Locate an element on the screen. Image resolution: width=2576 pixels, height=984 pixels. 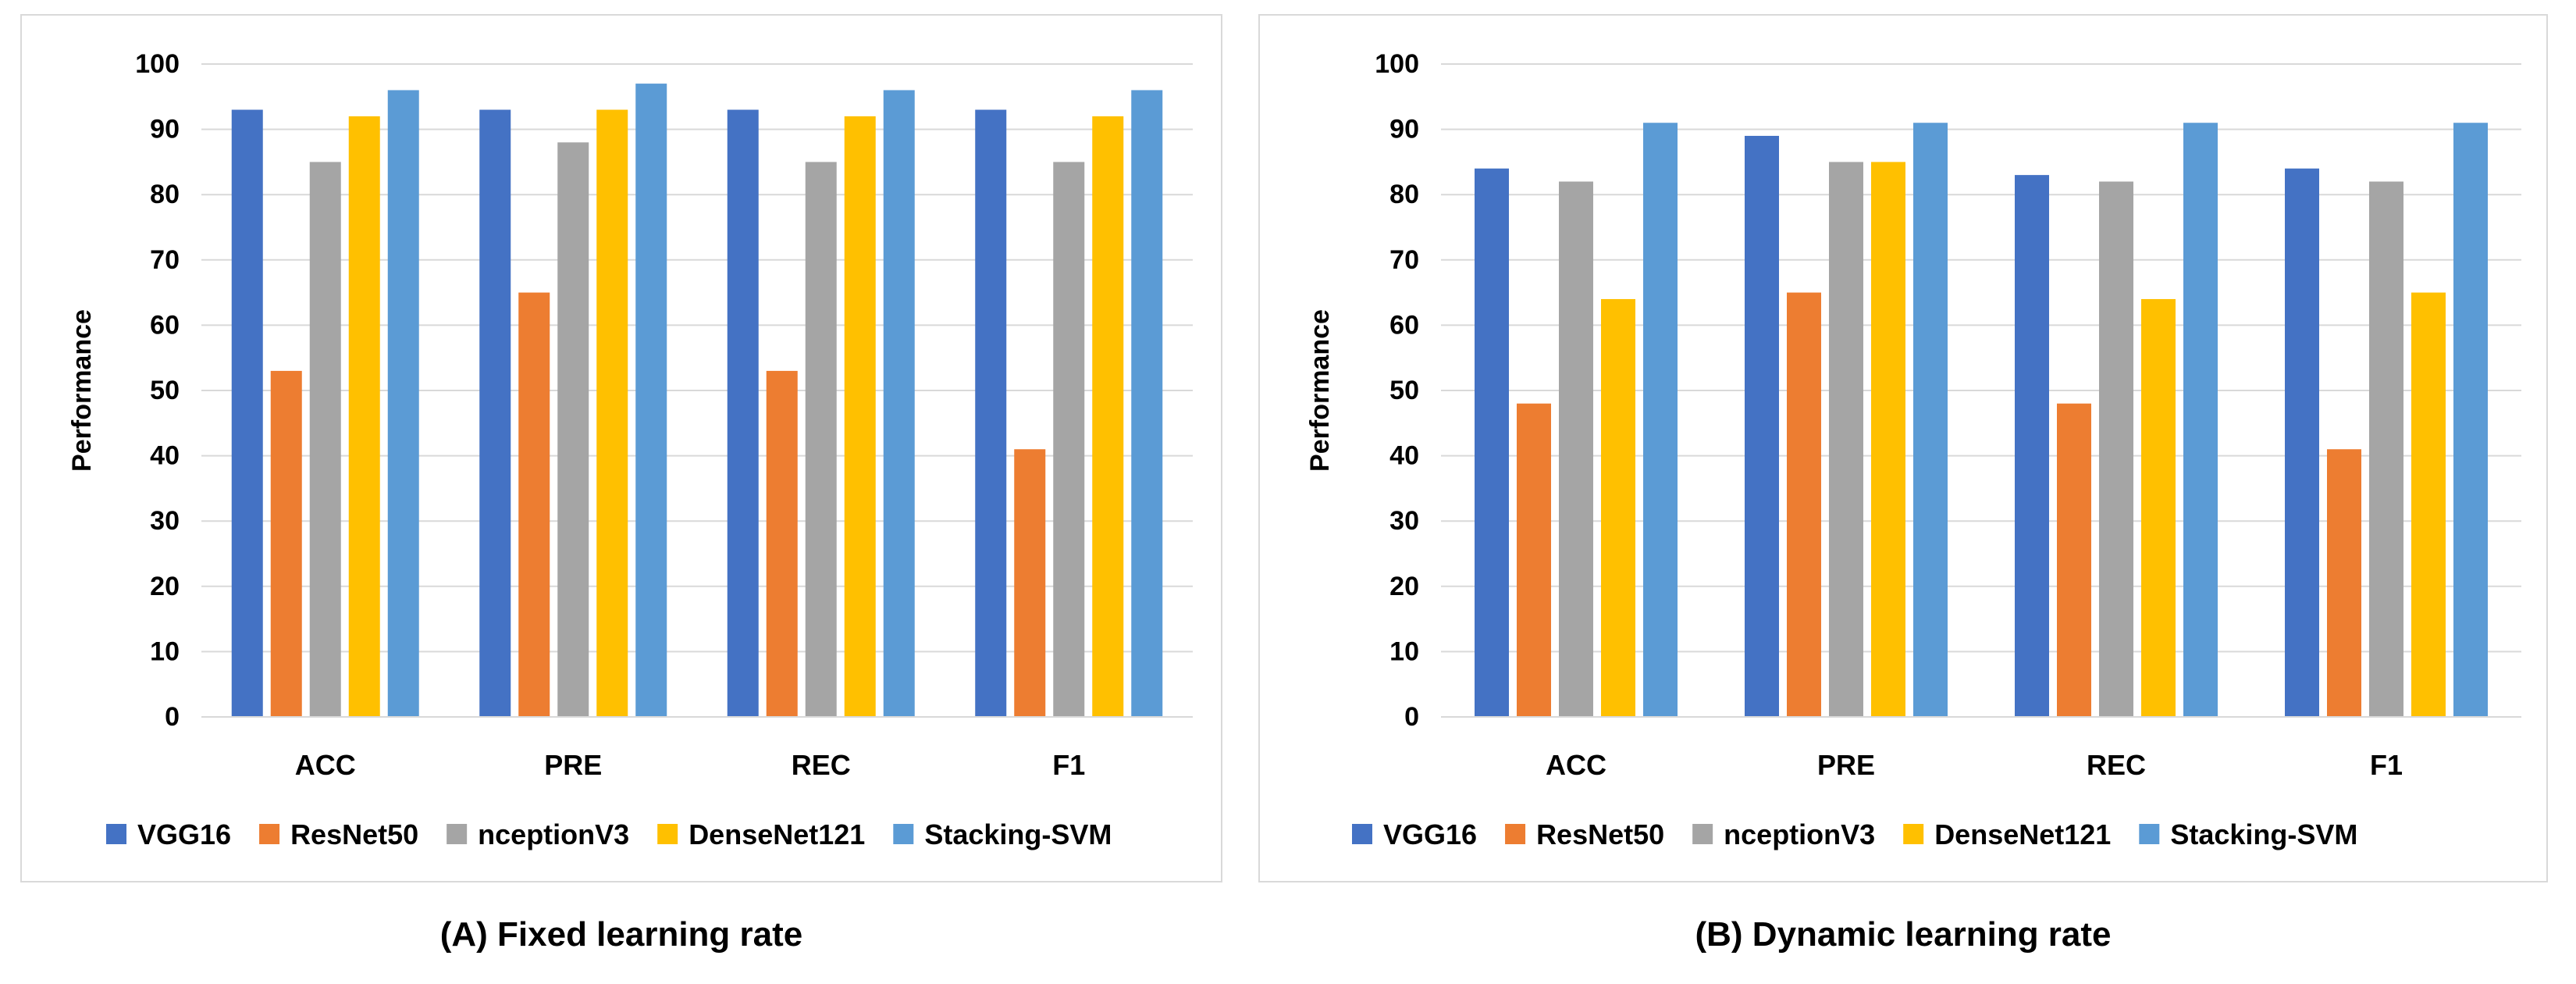
caption-fixed: (A) Fixed learning rate is located at coordinates (621, 935).